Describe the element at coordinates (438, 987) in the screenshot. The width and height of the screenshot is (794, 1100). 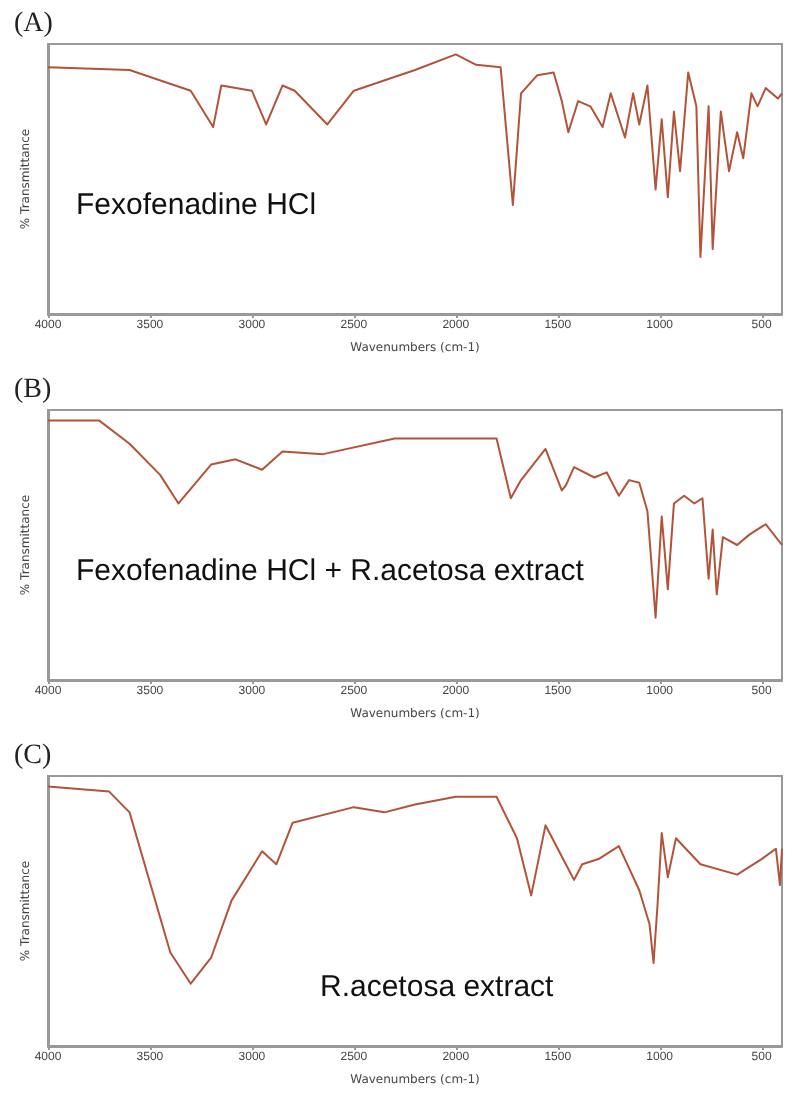
I see `annotation: R.acetosa extract` at that location.